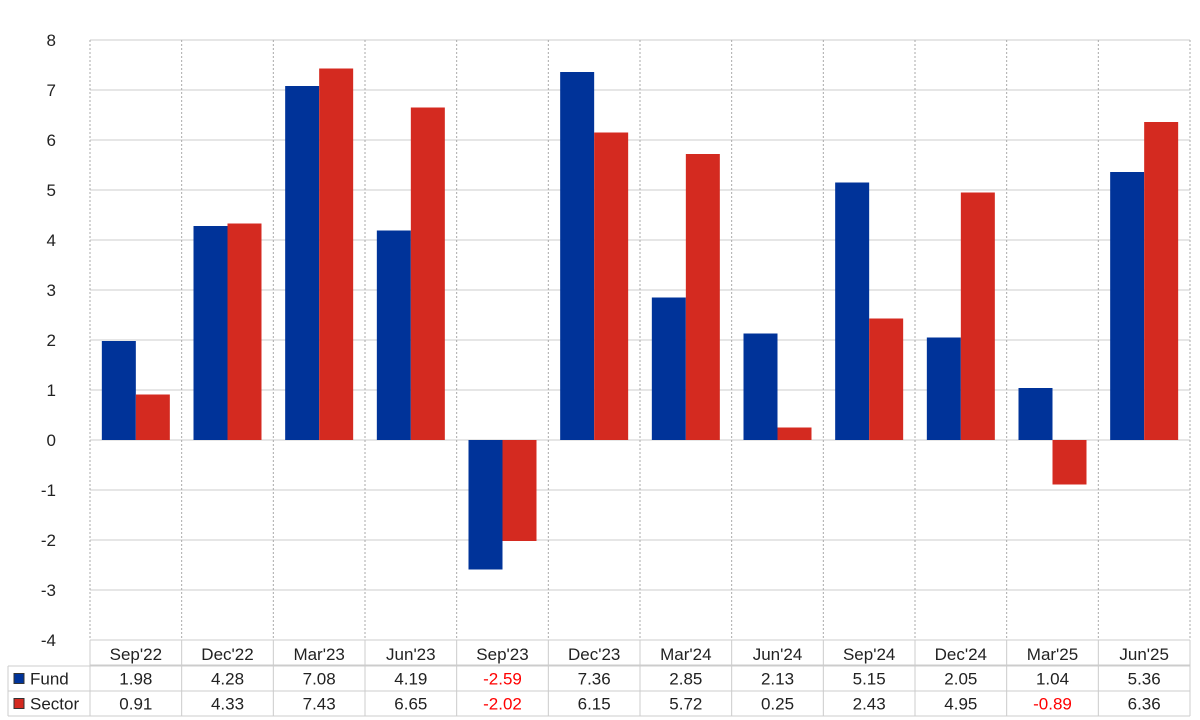 The width and height of the screenshot is (1200, 720). What do you see at coordinates (51, 290) in the screenshot?
I see `y-tick-label: 3` at bounding box center [51, 290].